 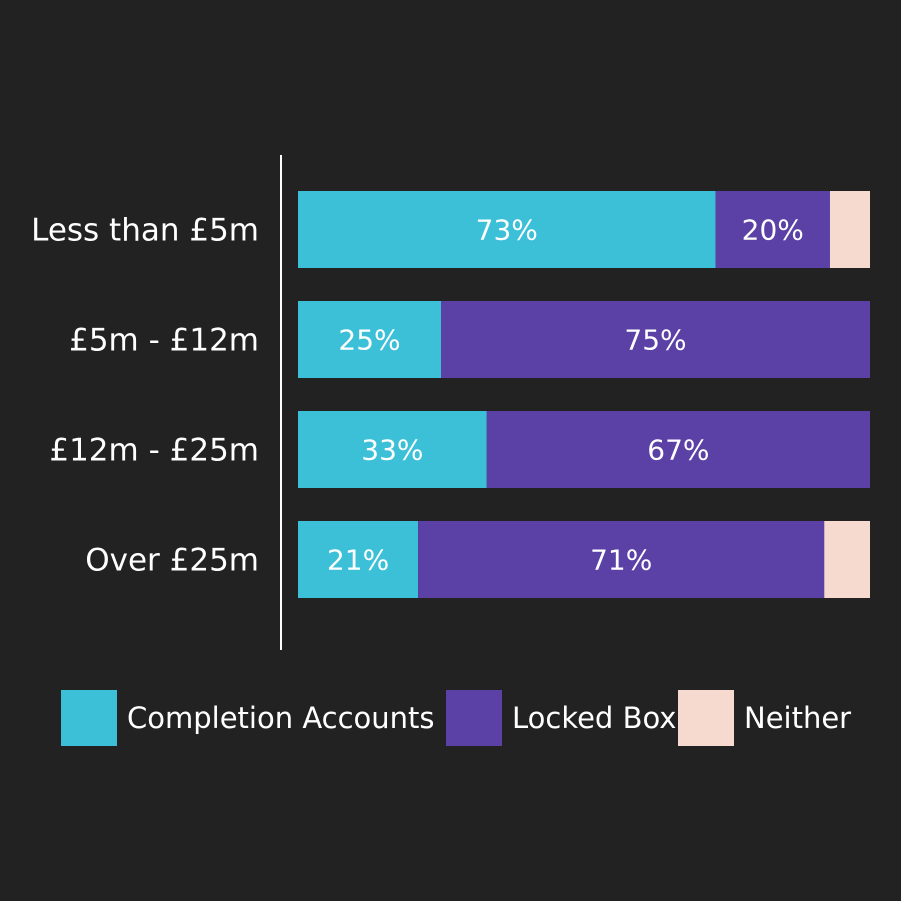 I want to click on legend-label-neither: Neither, so click(x=797, y=718).